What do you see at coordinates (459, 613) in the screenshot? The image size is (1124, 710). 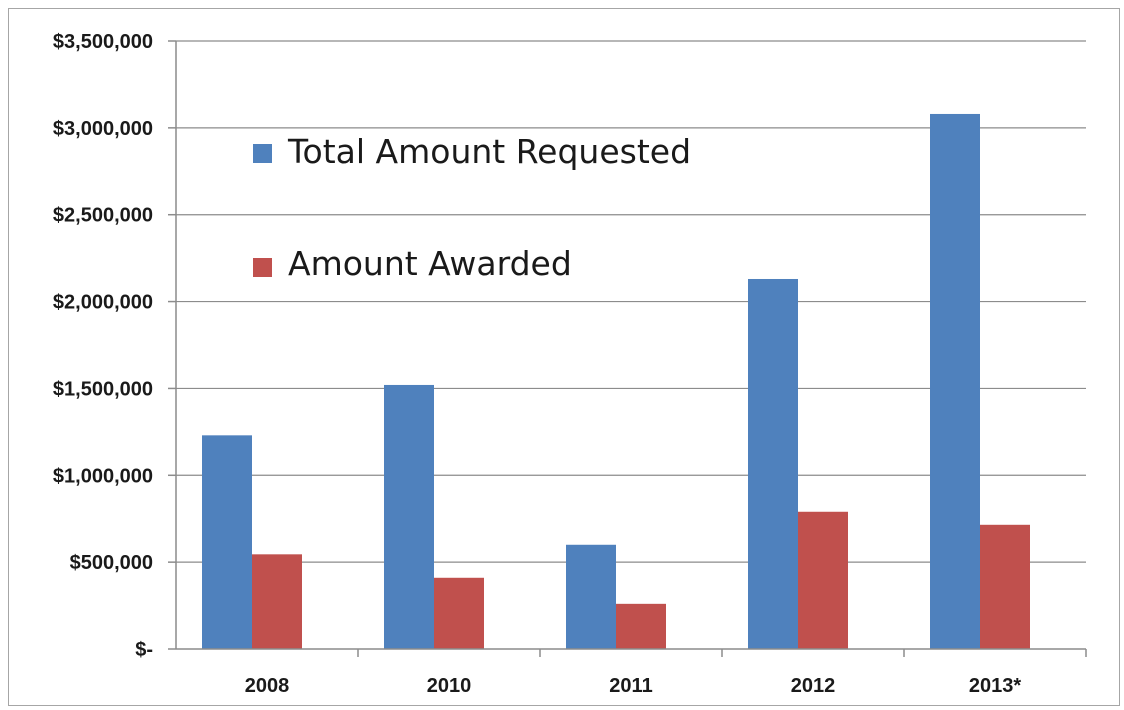 I see `bar-awarded-2010` at bounding box center [459, 613].